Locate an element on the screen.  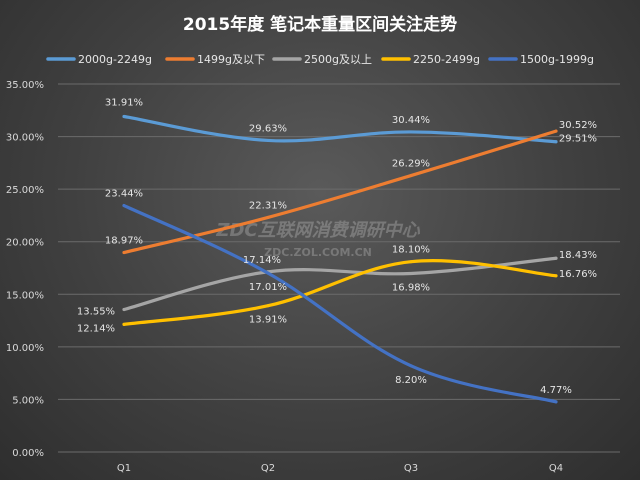
data-label: 4.77% is located at coordinates (556, 390).